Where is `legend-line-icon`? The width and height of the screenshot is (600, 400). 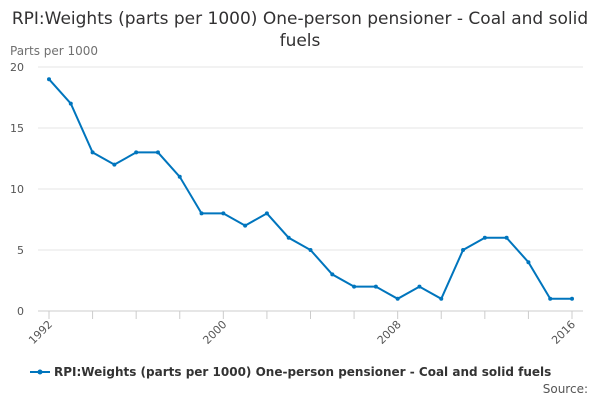
legend-line-icon is located at coordinates (40, 372).